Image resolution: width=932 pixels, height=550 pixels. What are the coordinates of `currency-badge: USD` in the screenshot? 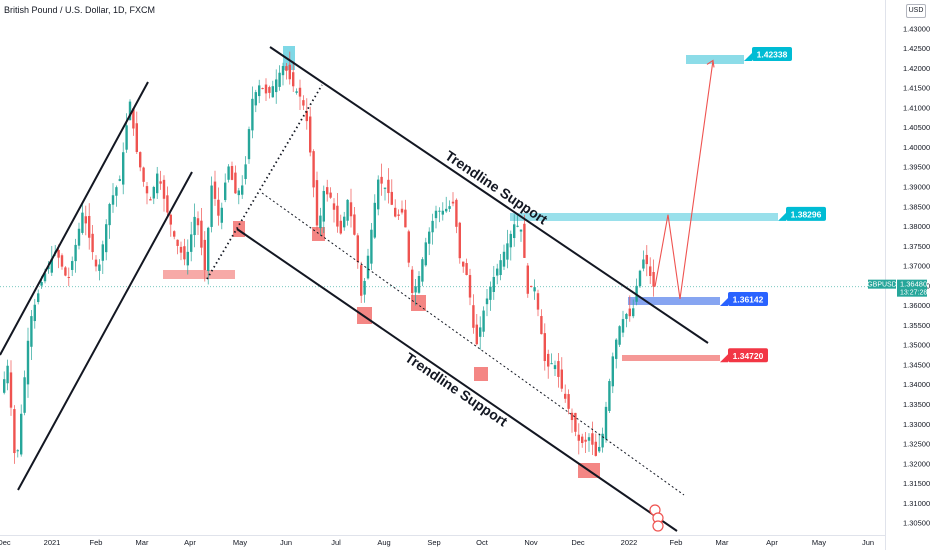 It's located at (916, 11).